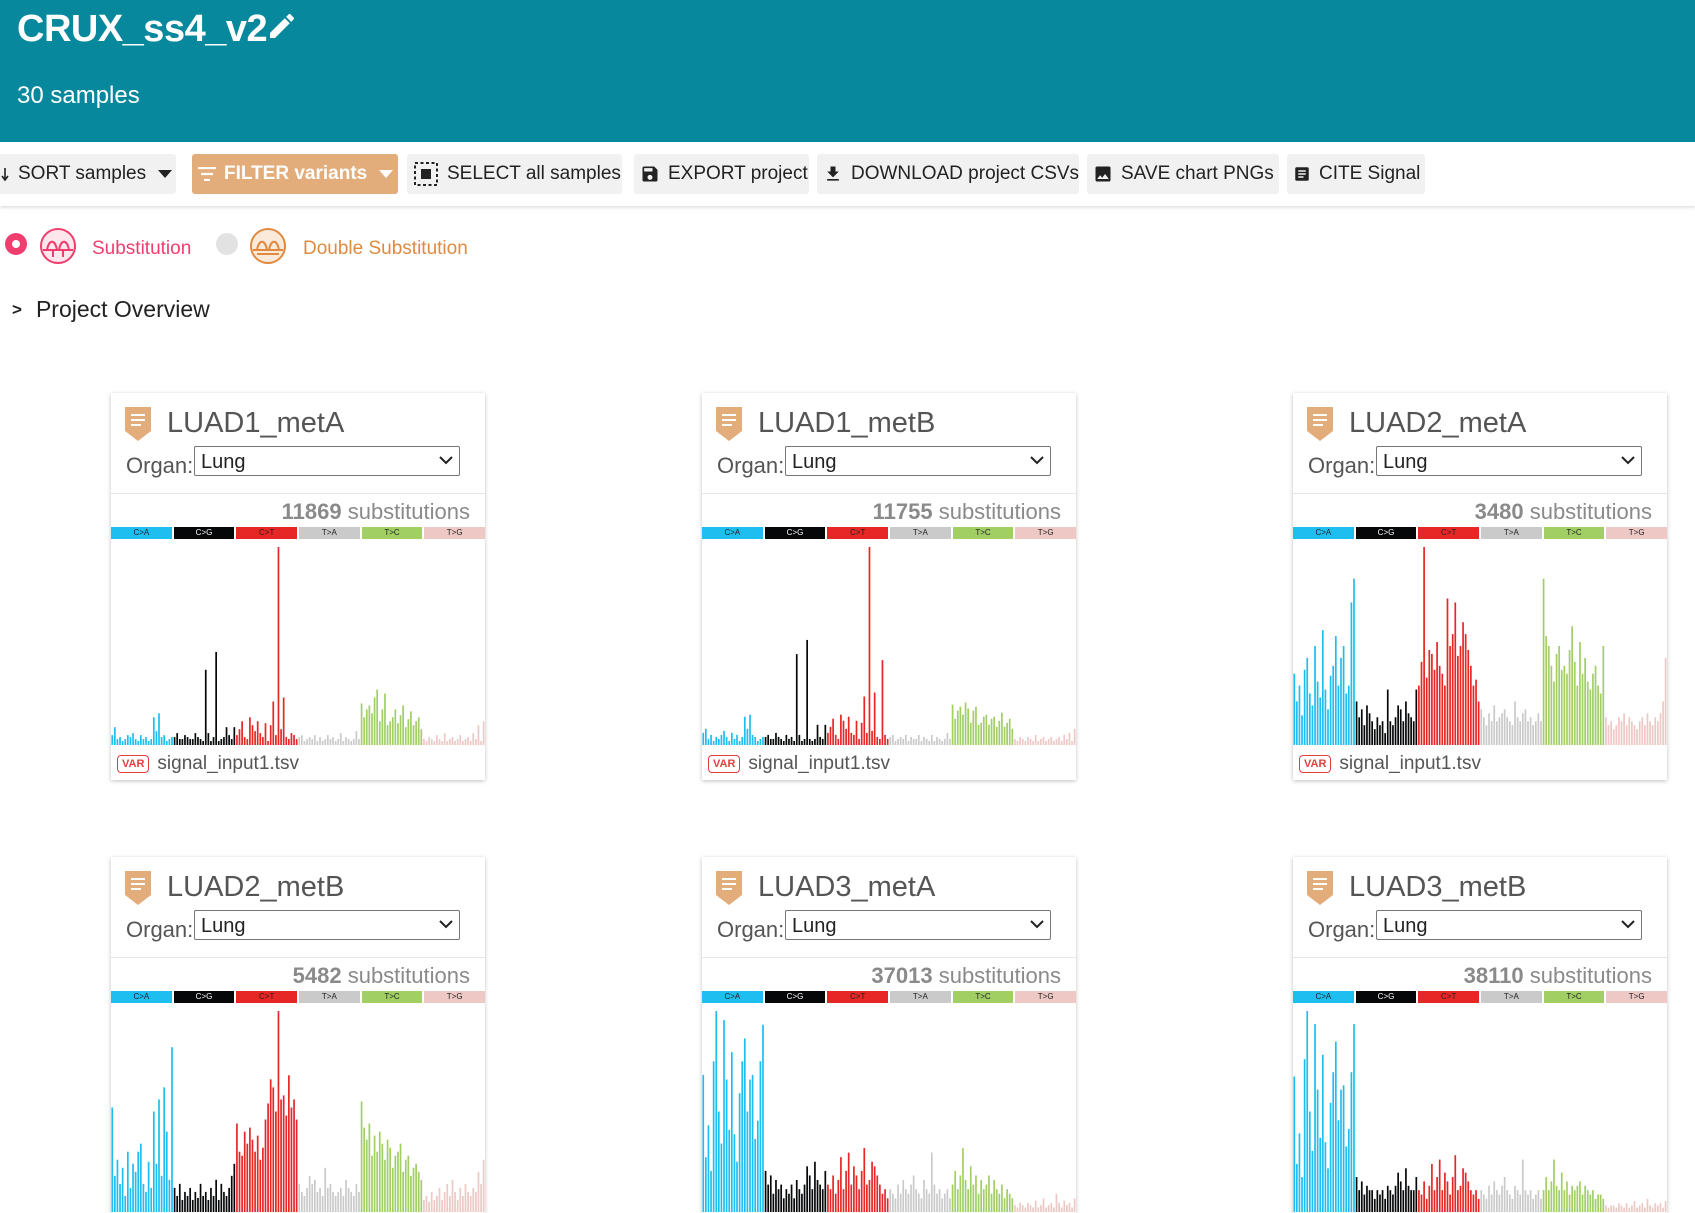  I want to click on cite-signal-button: CITE Signal, so click(1356, 174).